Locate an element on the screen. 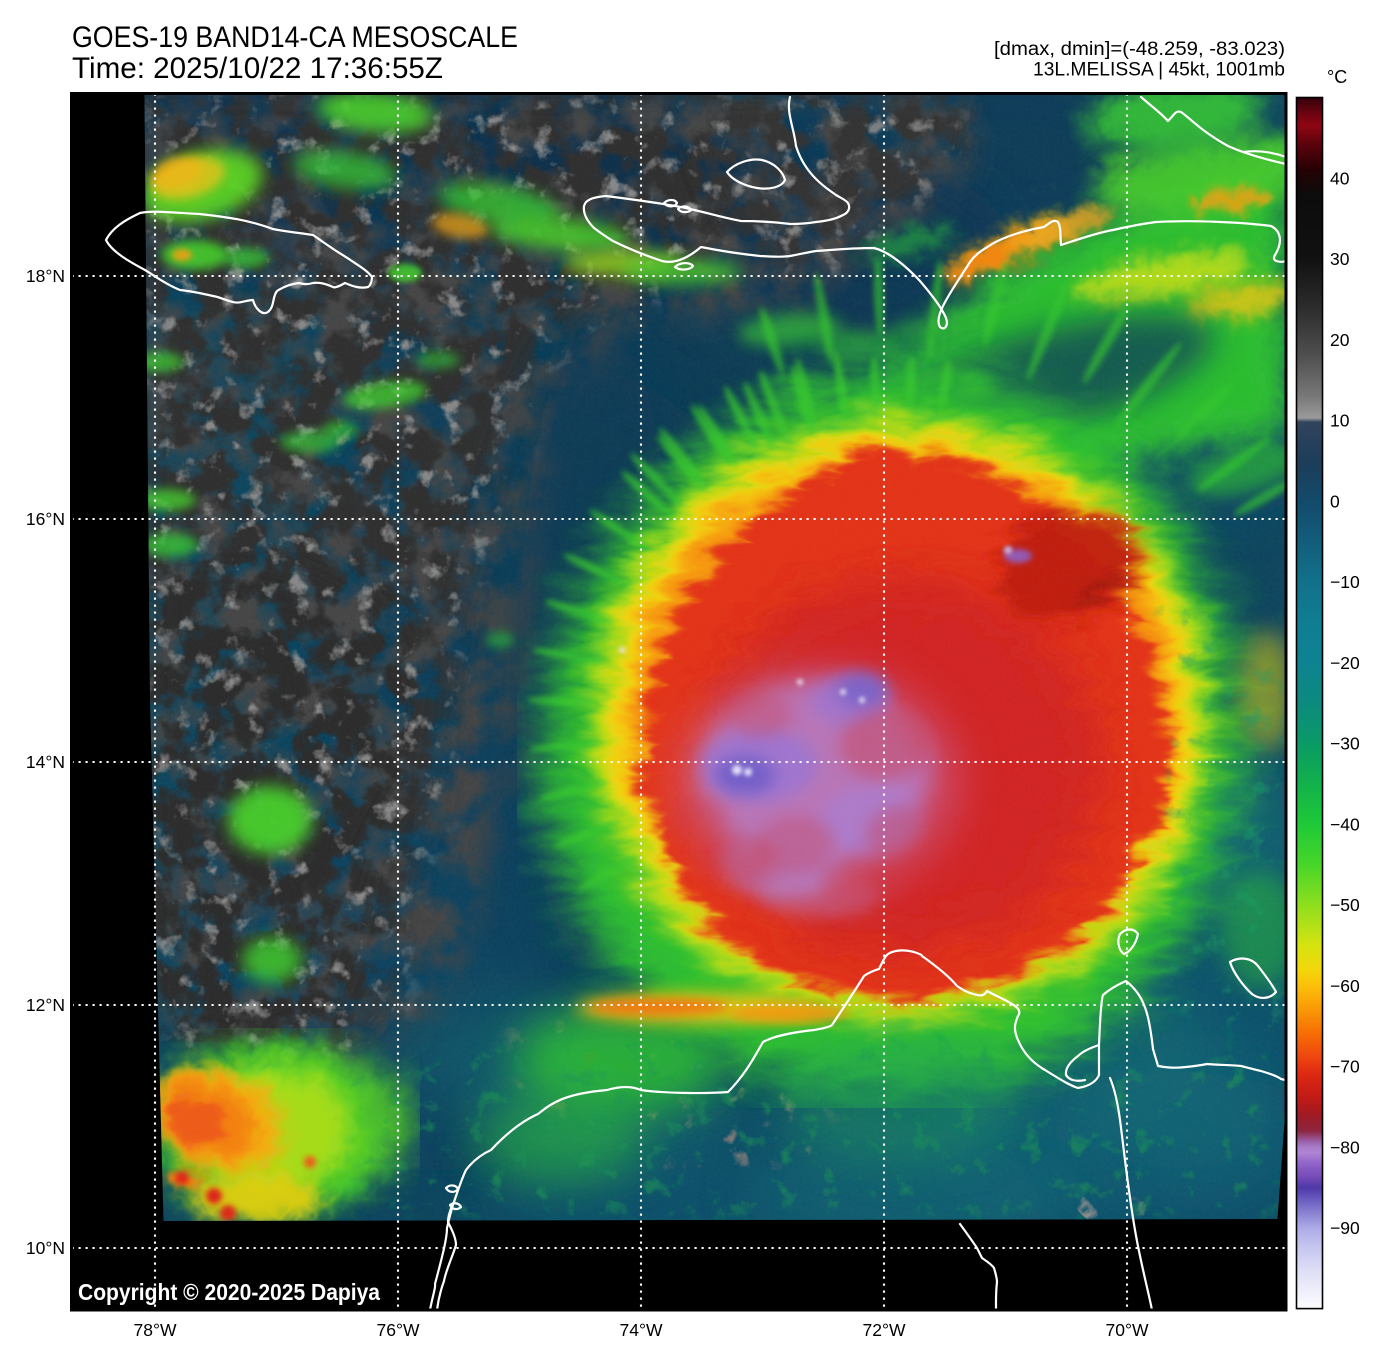 Image resolution: width=1390 pixels, height=1359 pixels. svg-text: 14°N is located at coordinates (45, 762).